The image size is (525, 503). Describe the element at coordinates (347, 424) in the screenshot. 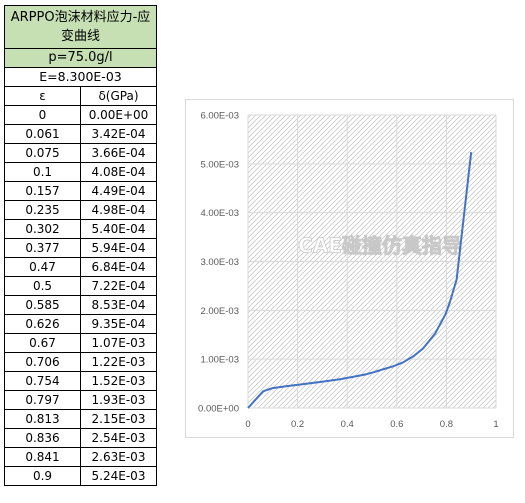

I see `x-tick-label: 0.4` at that location.